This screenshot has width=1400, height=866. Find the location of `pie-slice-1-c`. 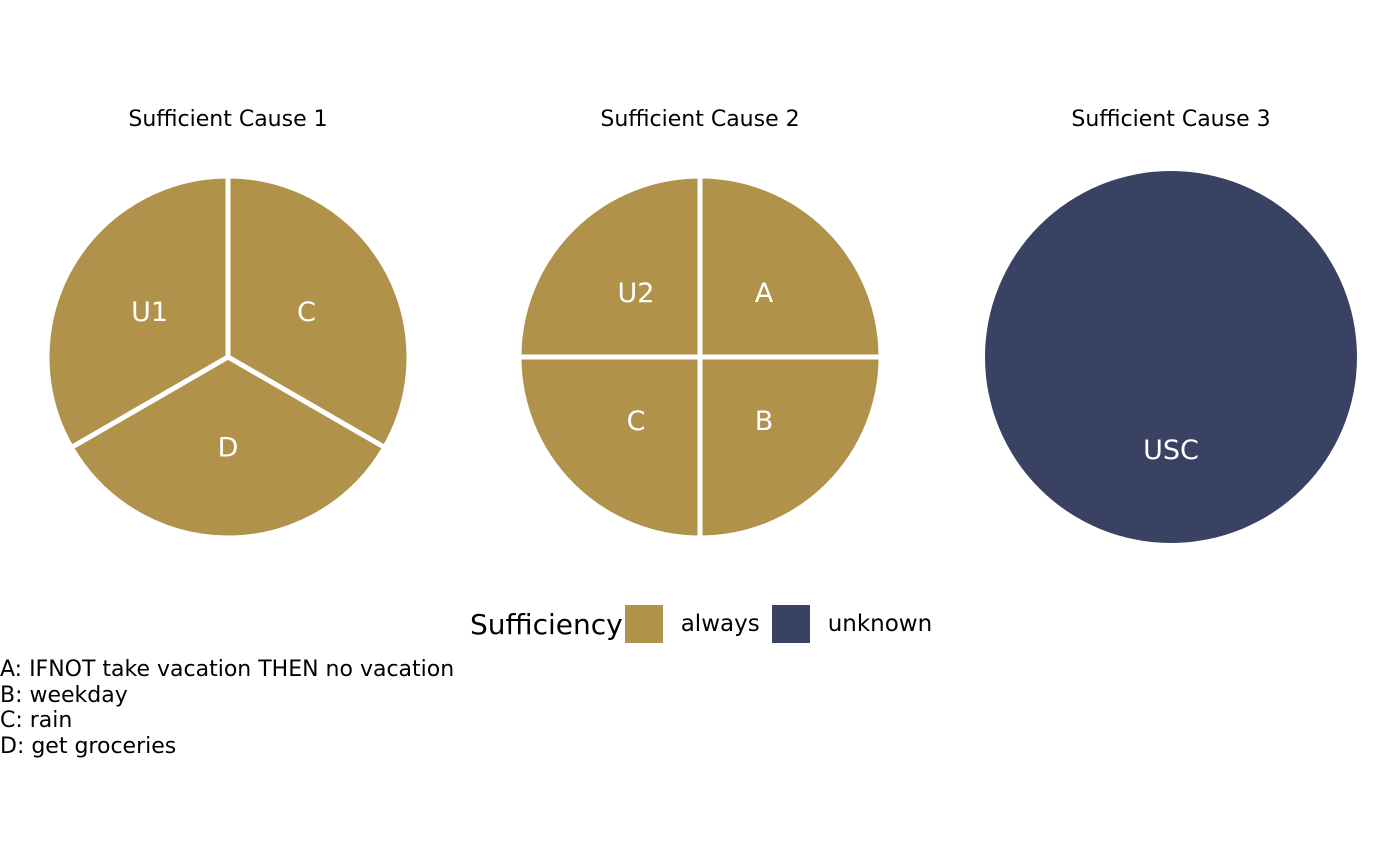

pie-slice-1-c is located at coordinates (318, 312).